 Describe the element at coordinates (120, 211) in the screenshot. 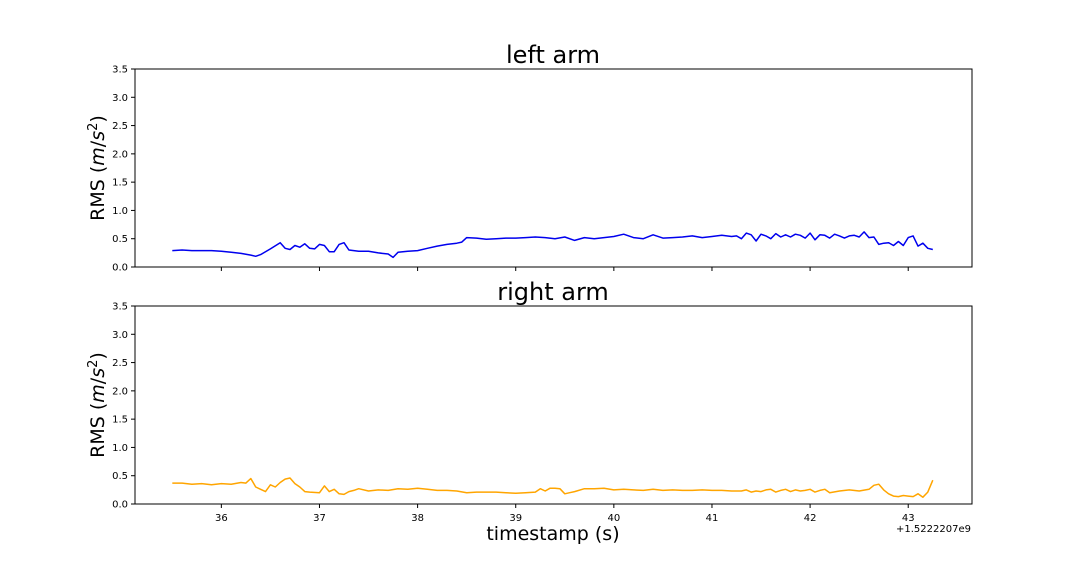

I see `left-arm-y-tick-label: 1.0` at that location.